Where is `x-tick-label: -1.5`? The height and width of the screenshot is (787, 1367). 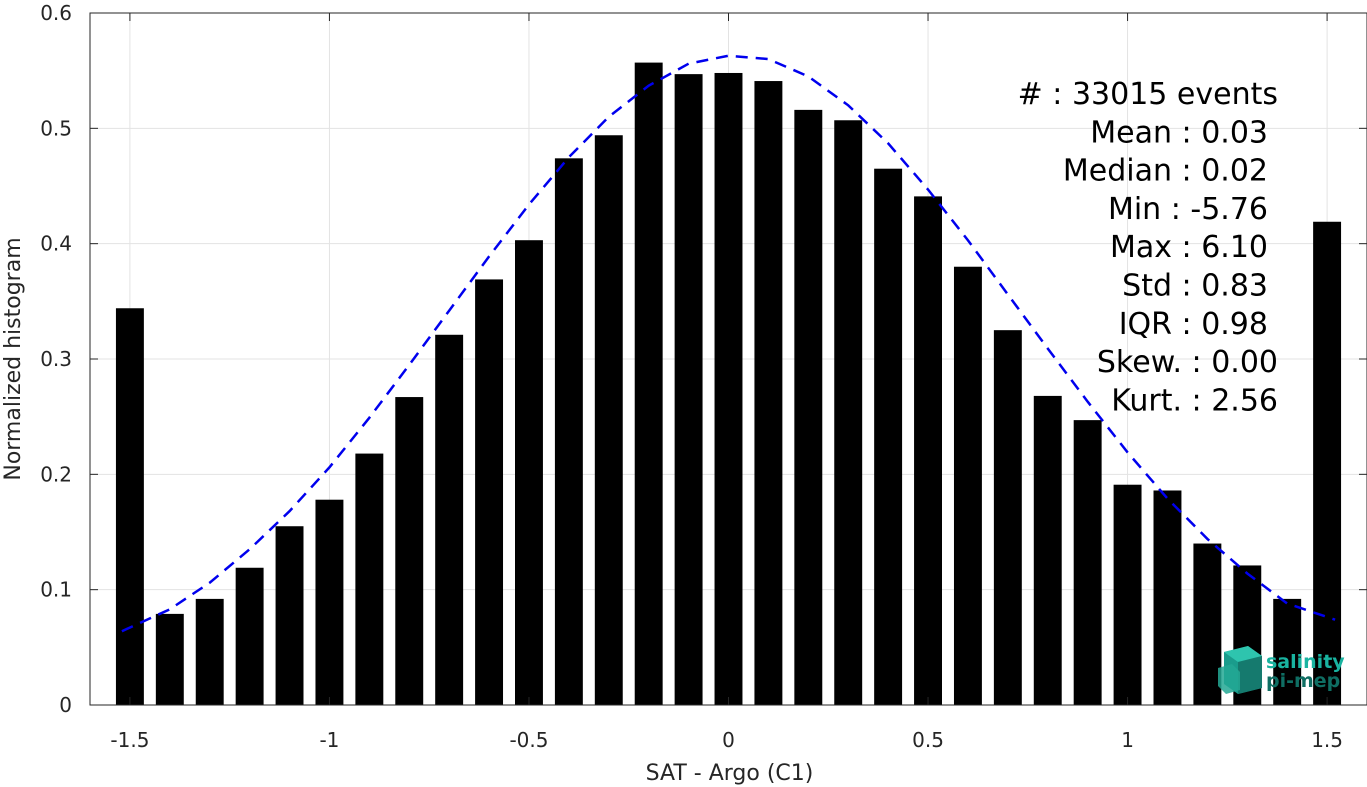
x-tick-label: -1.5 is located at coordinates (129, 740).